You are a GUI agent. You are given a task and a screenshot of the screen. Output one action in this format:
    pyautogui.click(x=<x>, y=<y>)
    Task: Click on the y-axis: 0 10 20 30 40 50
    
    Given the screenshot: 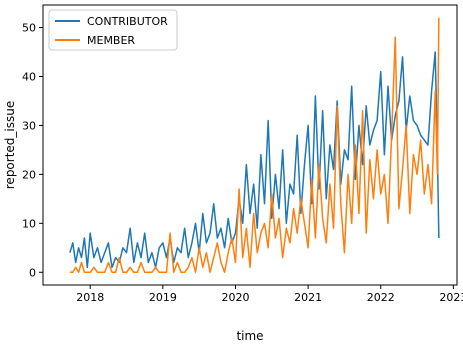 What is the action you would take?
    pyautogui.click(x=32, y=150)
    